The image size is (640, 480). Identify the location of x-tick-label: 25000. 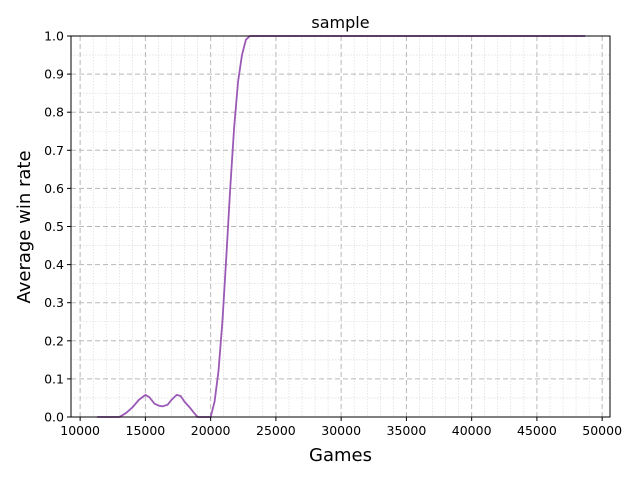
(276, 430).